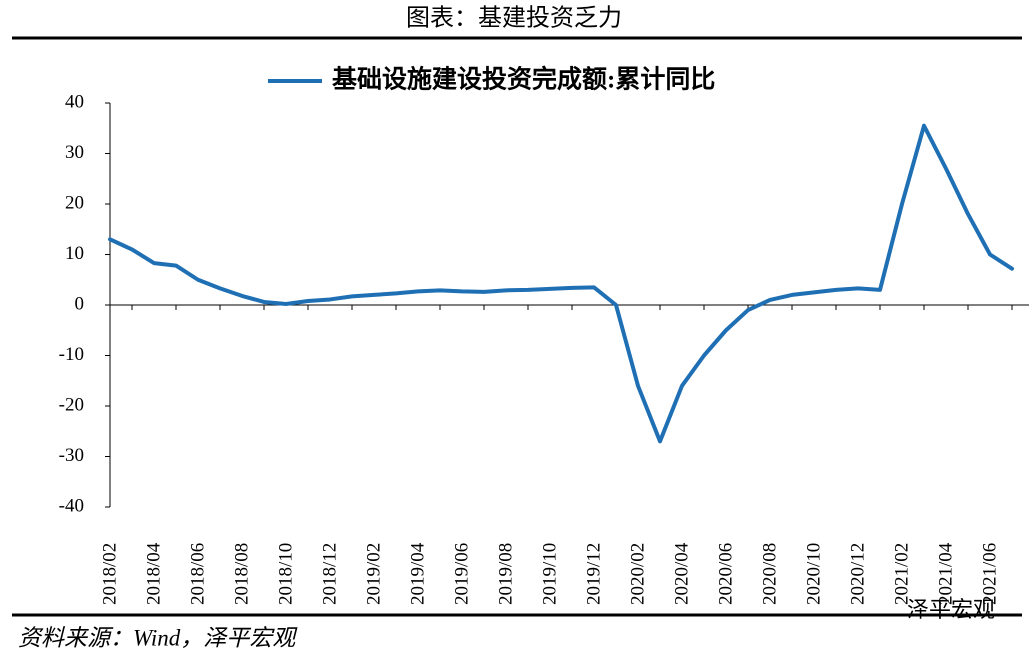 The height and width of the screenshot is (657, 1029). Describe the element at coordinates (71, 455) in the screenshot. I see `y-tick-label: -30` at that location.